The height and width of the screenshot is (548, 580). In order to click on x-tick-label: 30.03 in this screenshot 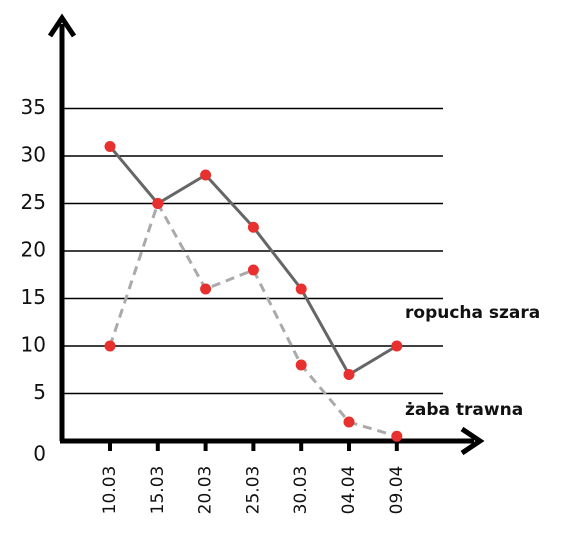, I will do `click(301, 490)`.